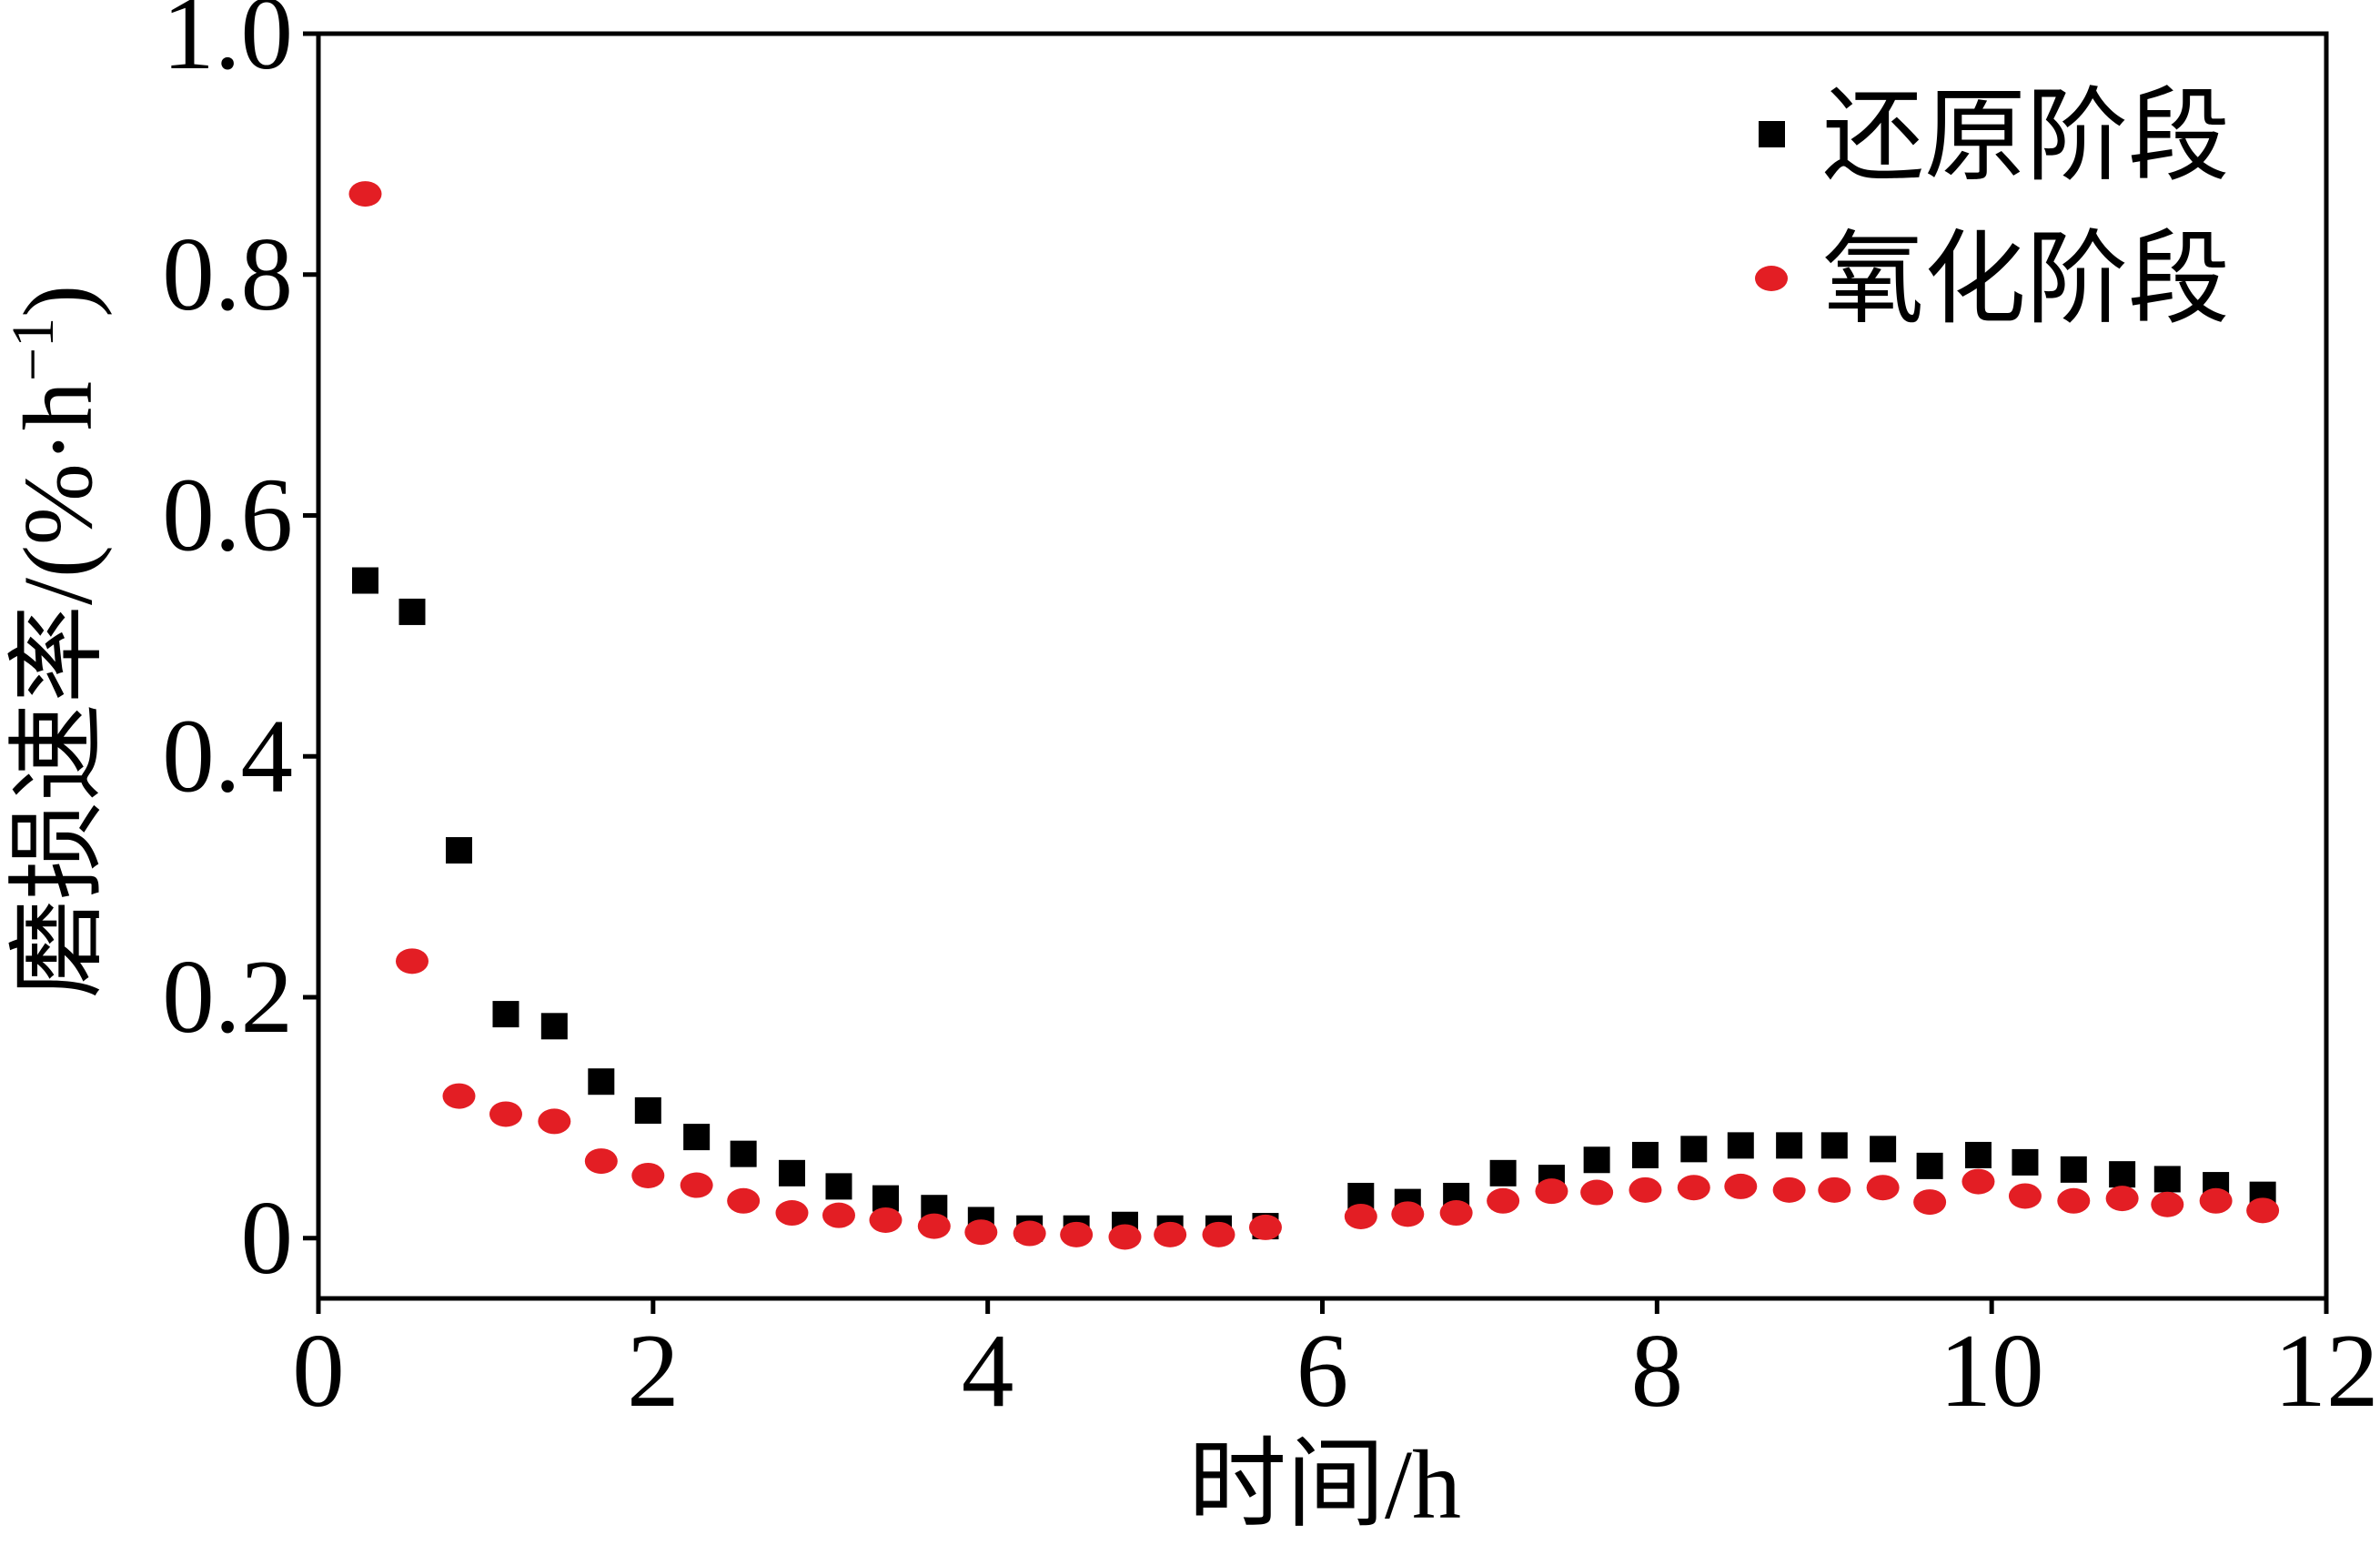  What do you see at coordinates (654, 1371) in the screenshot?
I see `x-tick-label: 2` at bounding box center [654, 1371].